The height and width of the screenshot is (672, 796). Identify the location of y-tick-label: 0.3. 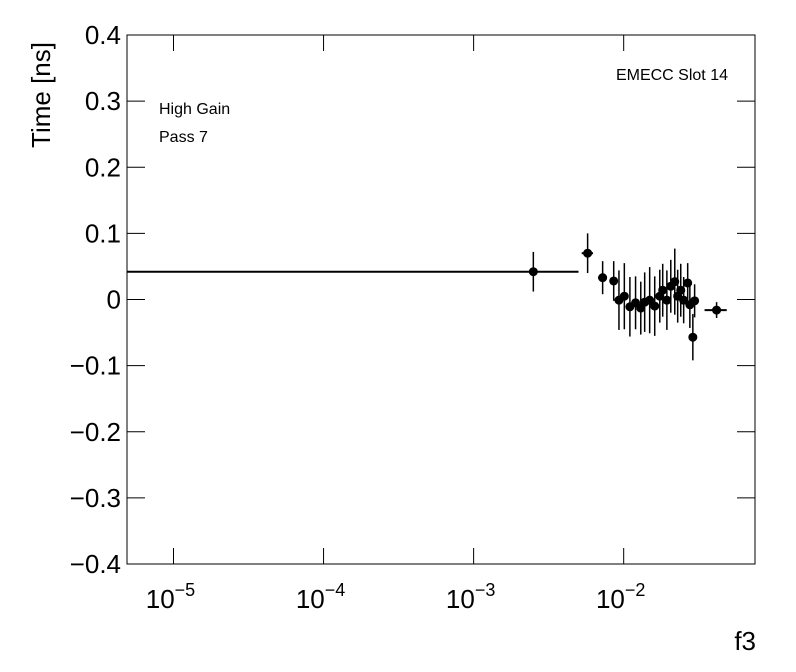
(103, 101).